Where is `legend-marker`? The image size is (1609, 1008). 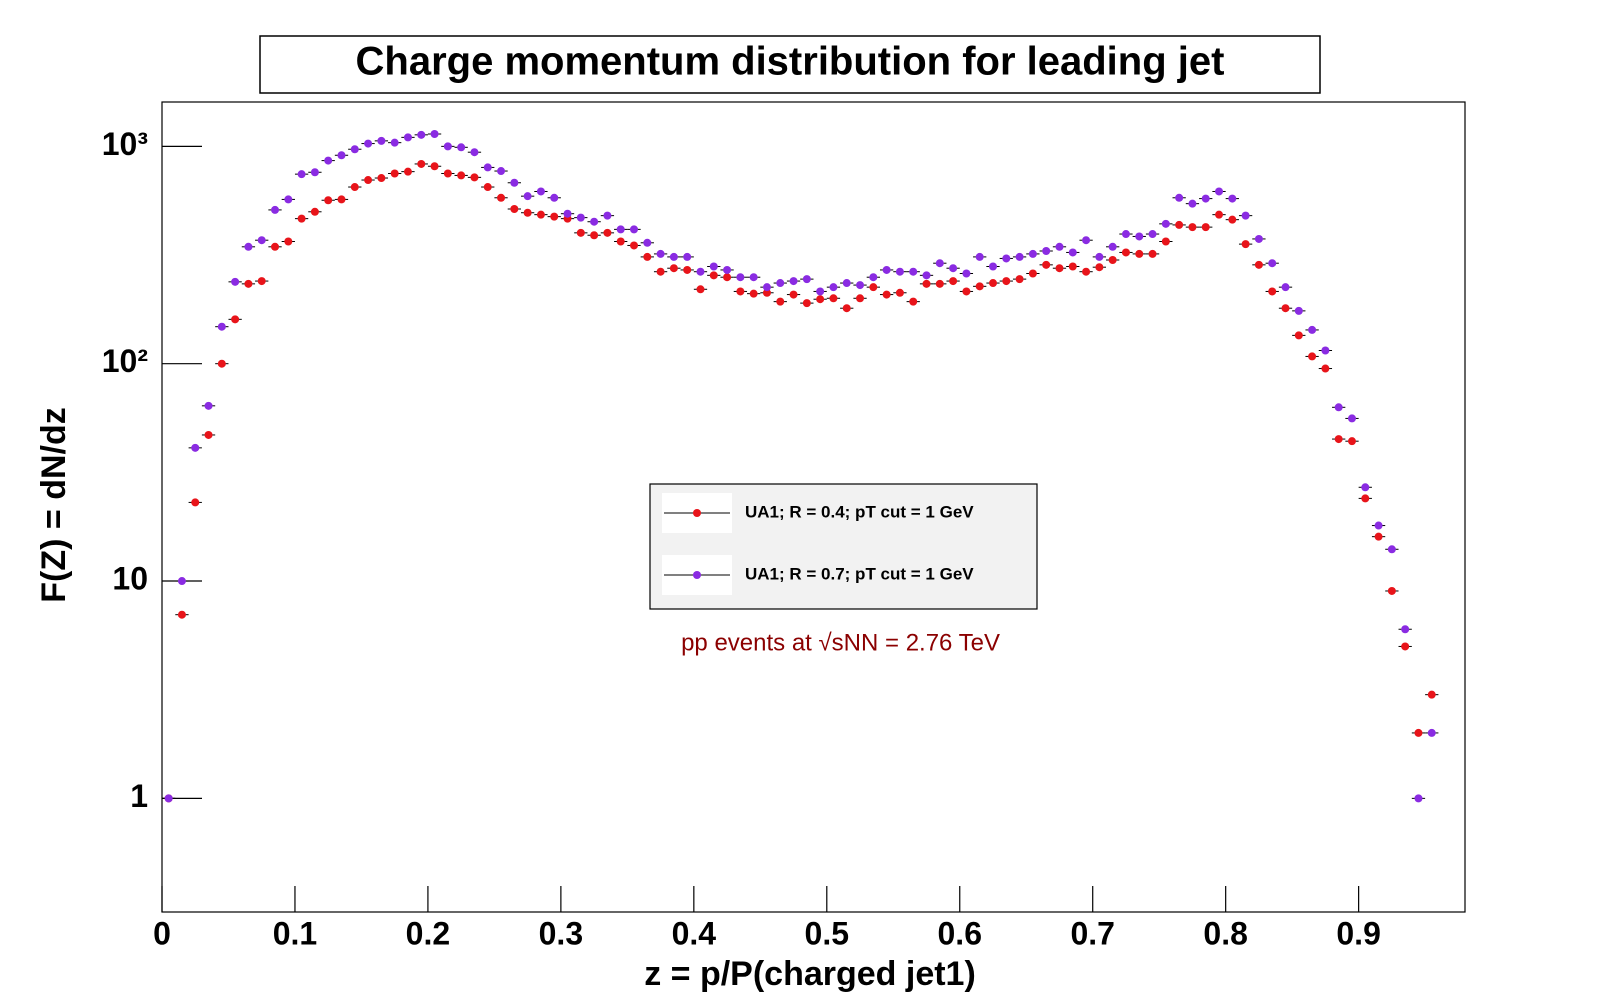
legend-marker is located at coordinates (697, 575).